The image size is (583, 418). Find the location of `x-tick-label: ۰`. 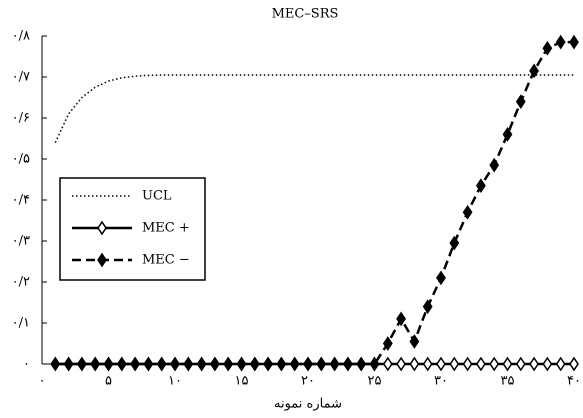

x-tick-label: ۰ is located at coordinates (42, 381).